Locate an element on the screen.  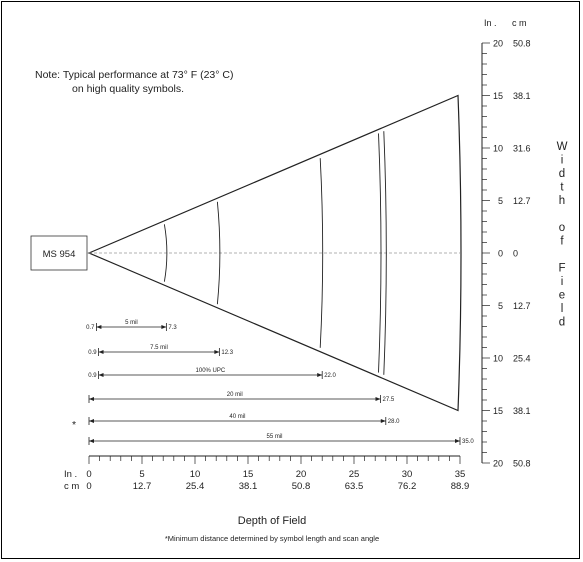
x-tick-label-in: 35 is located at coordinates (460, 474).